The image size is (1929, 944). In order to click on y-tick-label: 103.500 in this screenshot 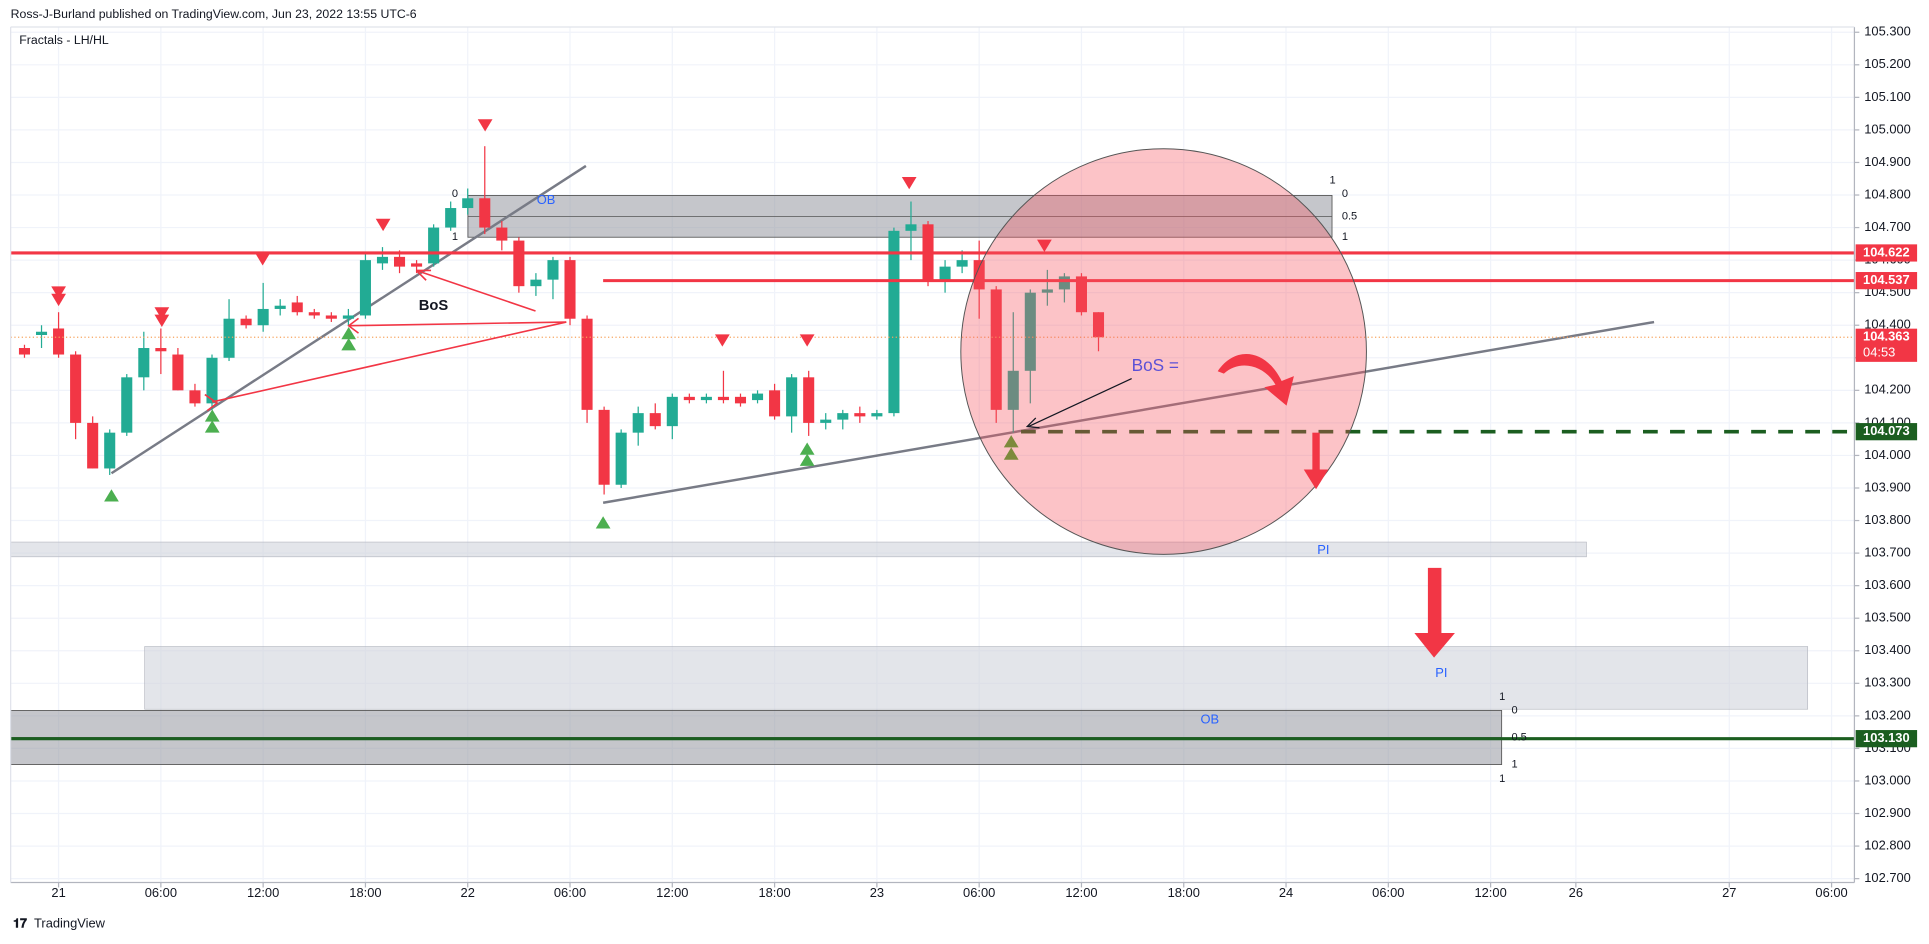, I will do `click(1887, 617)`.